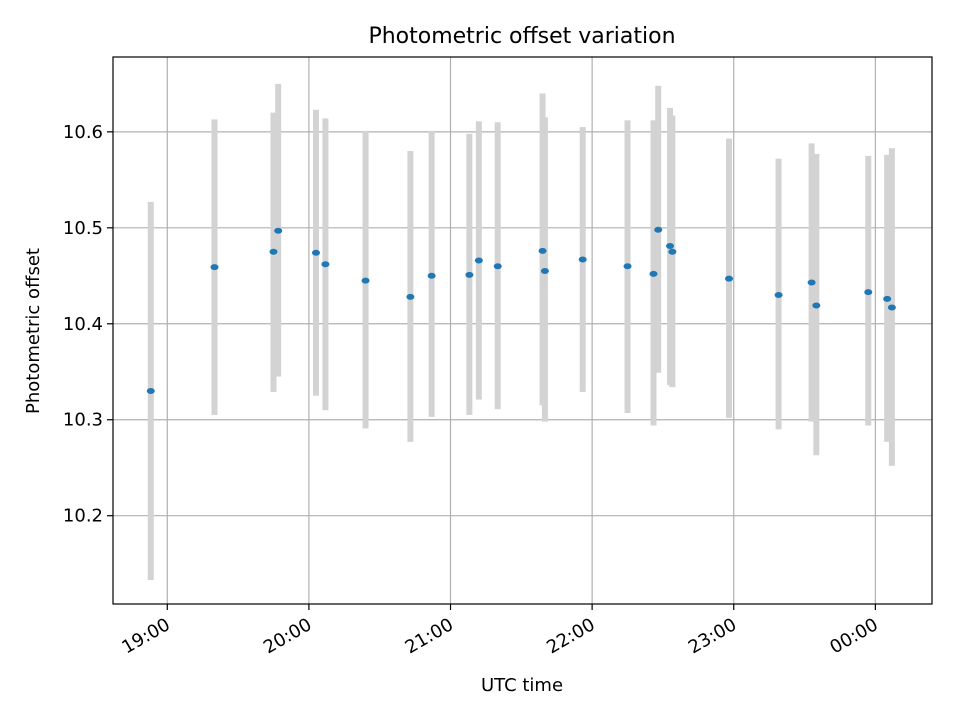 The width and height of the screenshot is (960, 720). I want to click on y-axis-ticks: 10.2 10.3 10.4 10.5 10.6, so click(88, 324).